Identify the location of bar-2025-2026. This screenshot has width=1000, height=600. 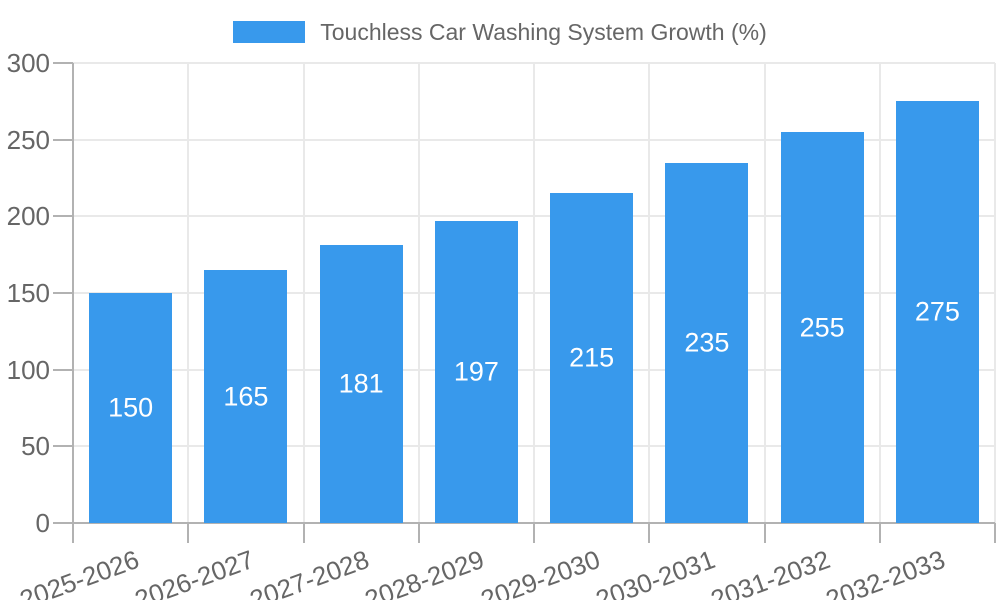
(131, 408).